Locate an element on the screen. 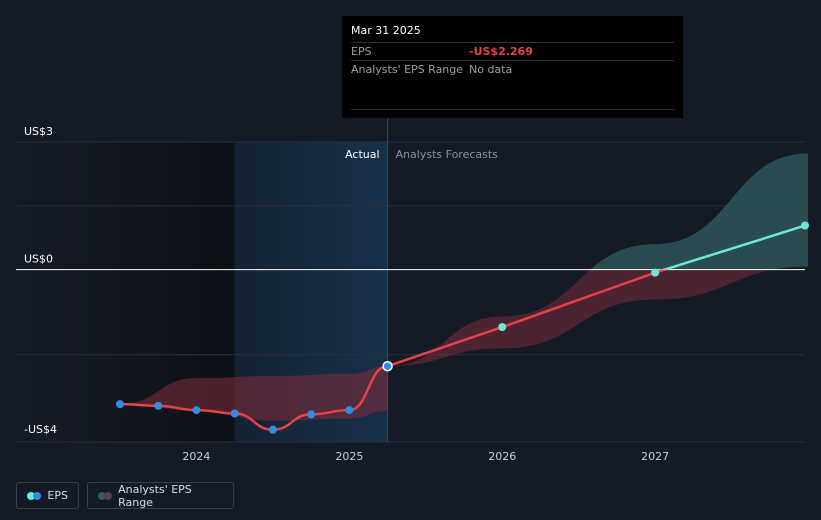 The image size is (821, 520). legend-eps-range: Analysts' EPS Range is located at coordinates (160, 495).